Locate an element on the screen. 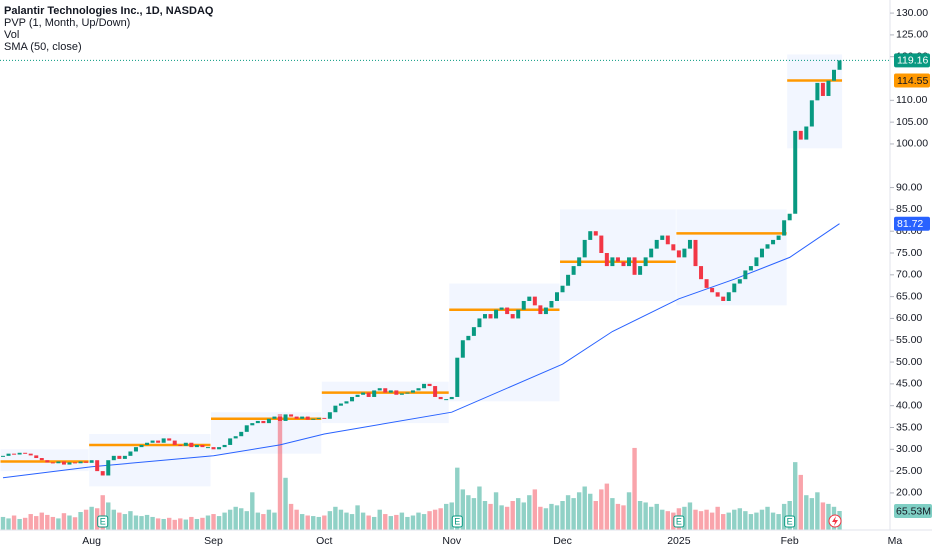  x-tick-label: Aug is located at coordinates (91, 541).